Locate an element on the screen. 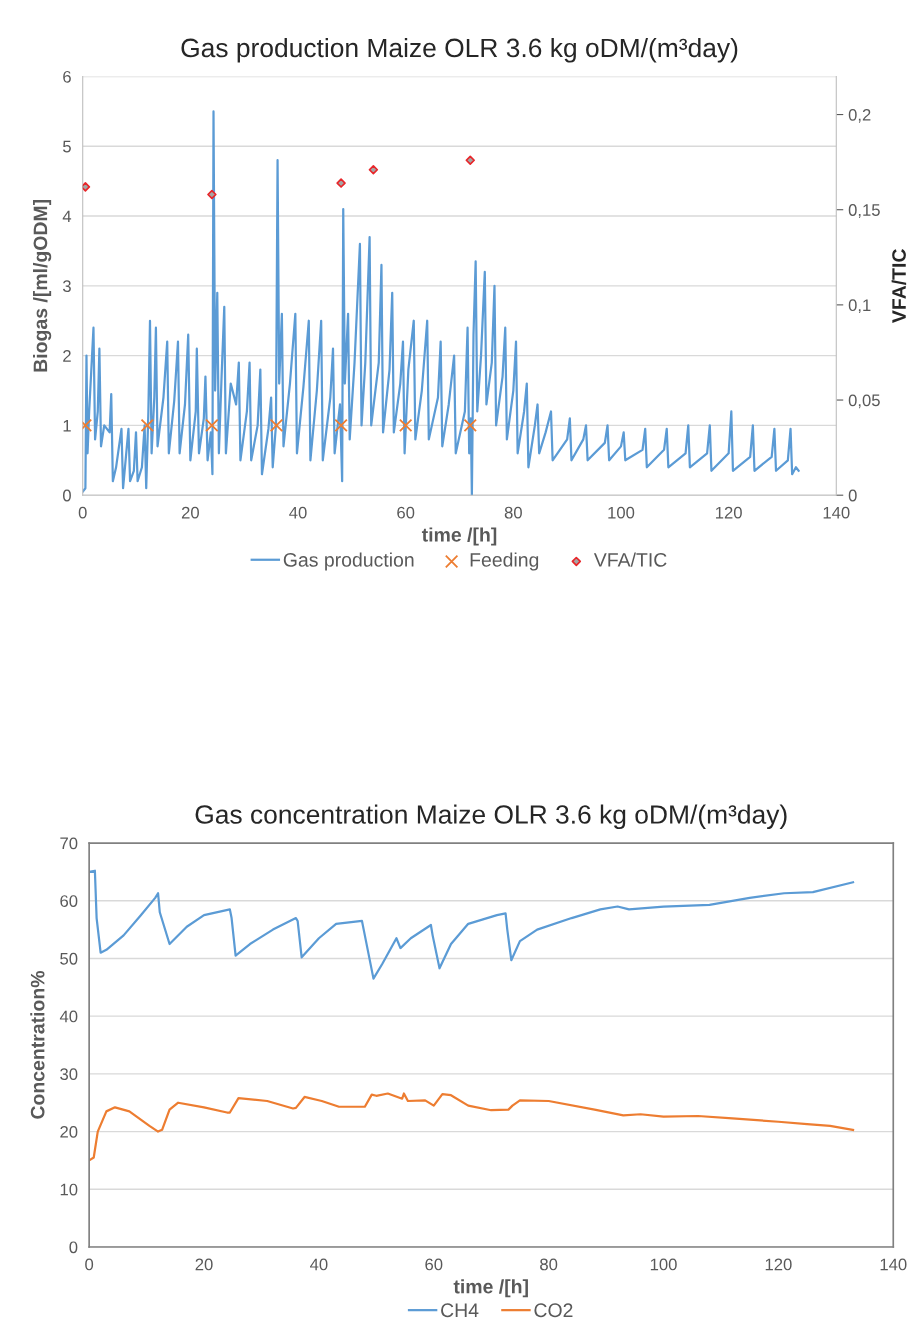 The height and width of the screenshot is (1342, 919). y2-tick-label: 0,1 is located at coordinates (859, 306).